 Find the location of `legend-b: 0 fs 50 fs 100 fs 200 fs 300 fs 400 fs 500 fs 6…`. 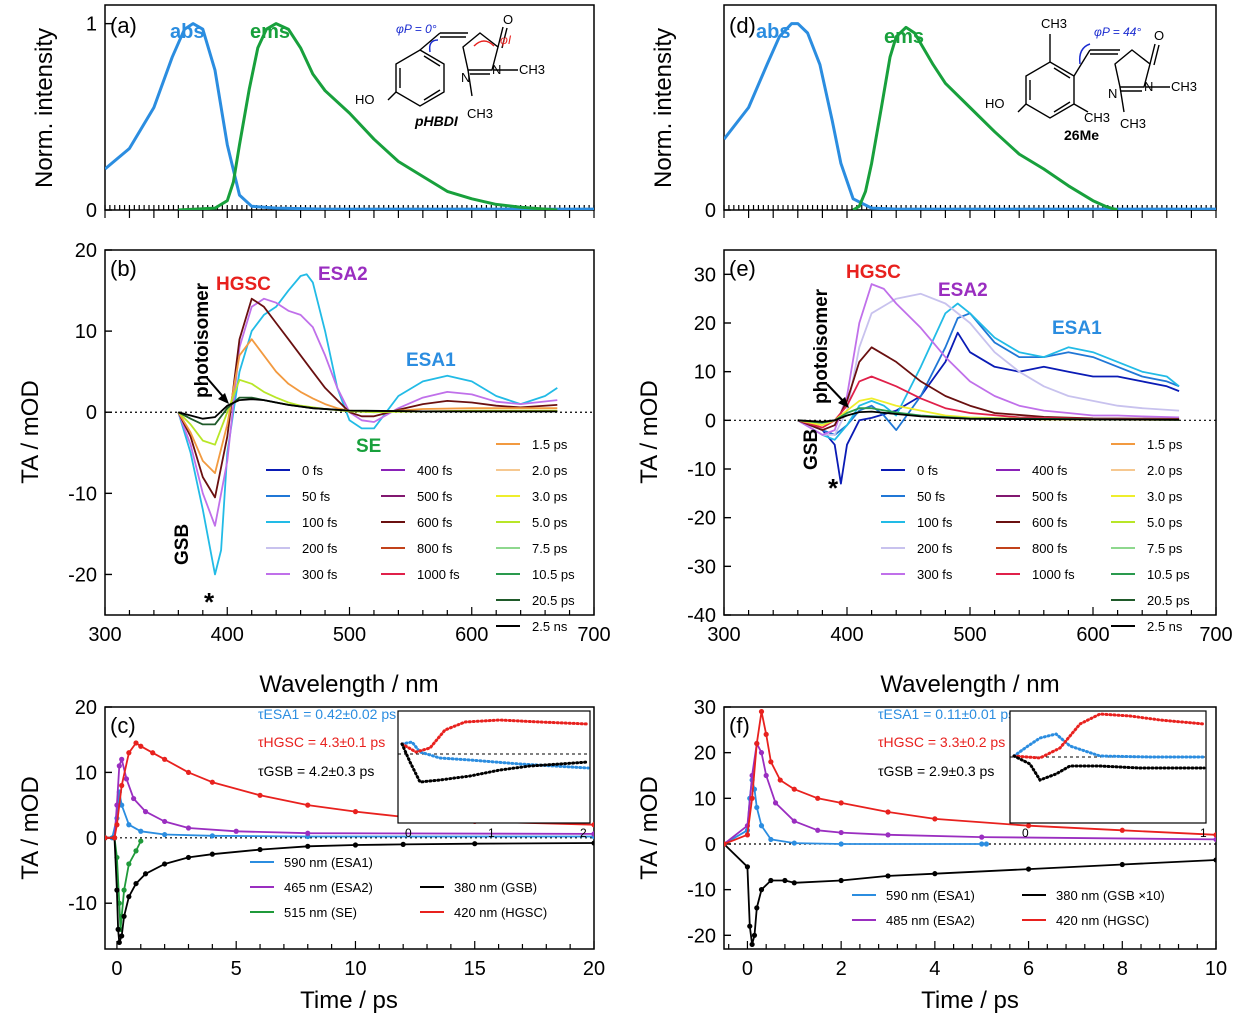

legend-b: 0 fs 50 fs 100 fs 200 fs 300 fs 400 fs 500 fs 6… is located at coordinates (420, 535).